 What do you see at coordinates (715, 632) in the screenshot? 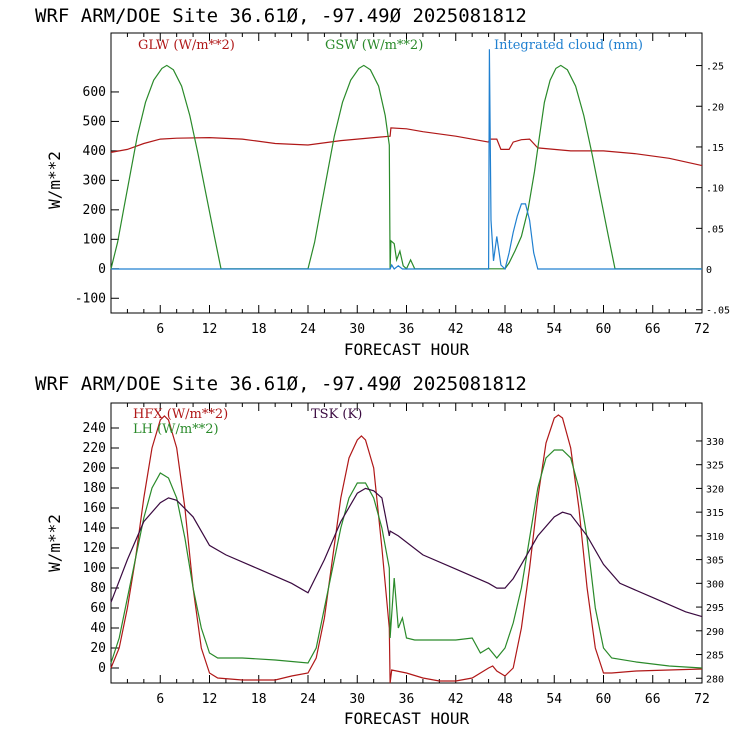
I see `y2-tick-label: 290` at bounding box center [715, 632].